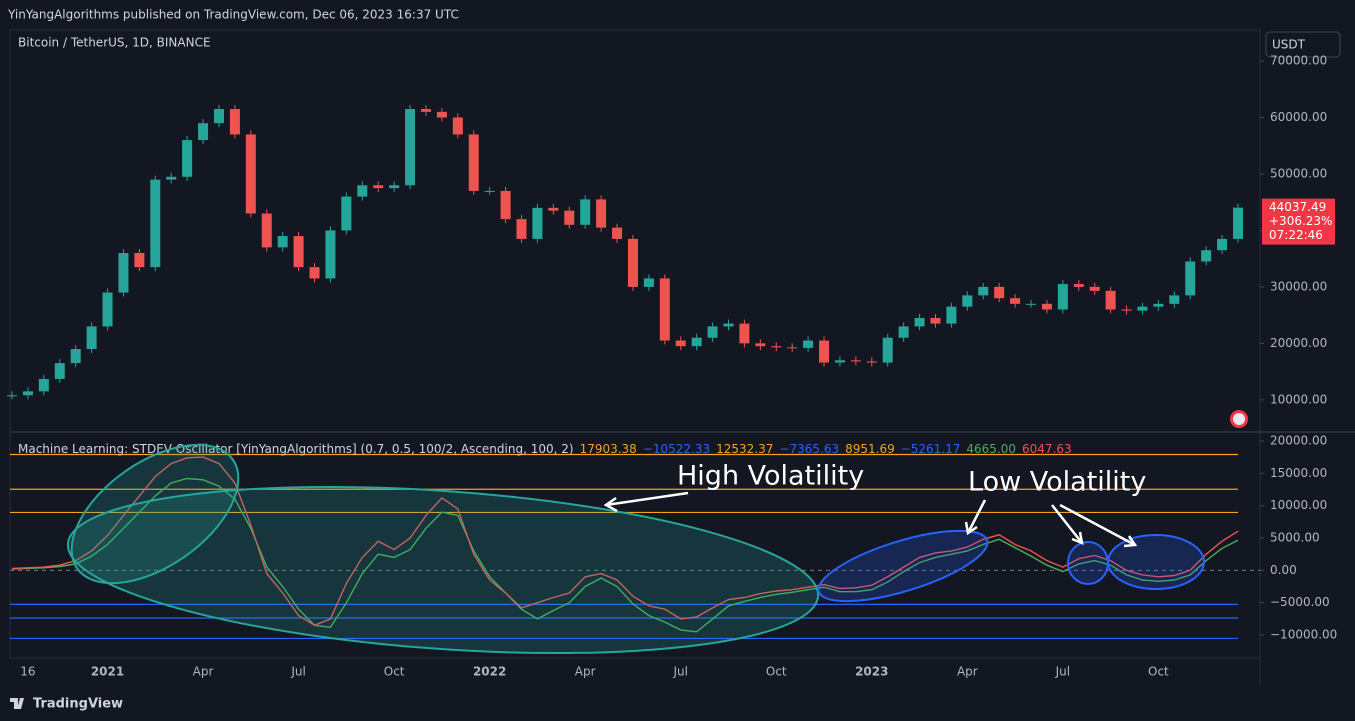  Describe the element at coordinates (1298, 173) in the screenshot. I see `y-tick-label: 50000.00` at that location.